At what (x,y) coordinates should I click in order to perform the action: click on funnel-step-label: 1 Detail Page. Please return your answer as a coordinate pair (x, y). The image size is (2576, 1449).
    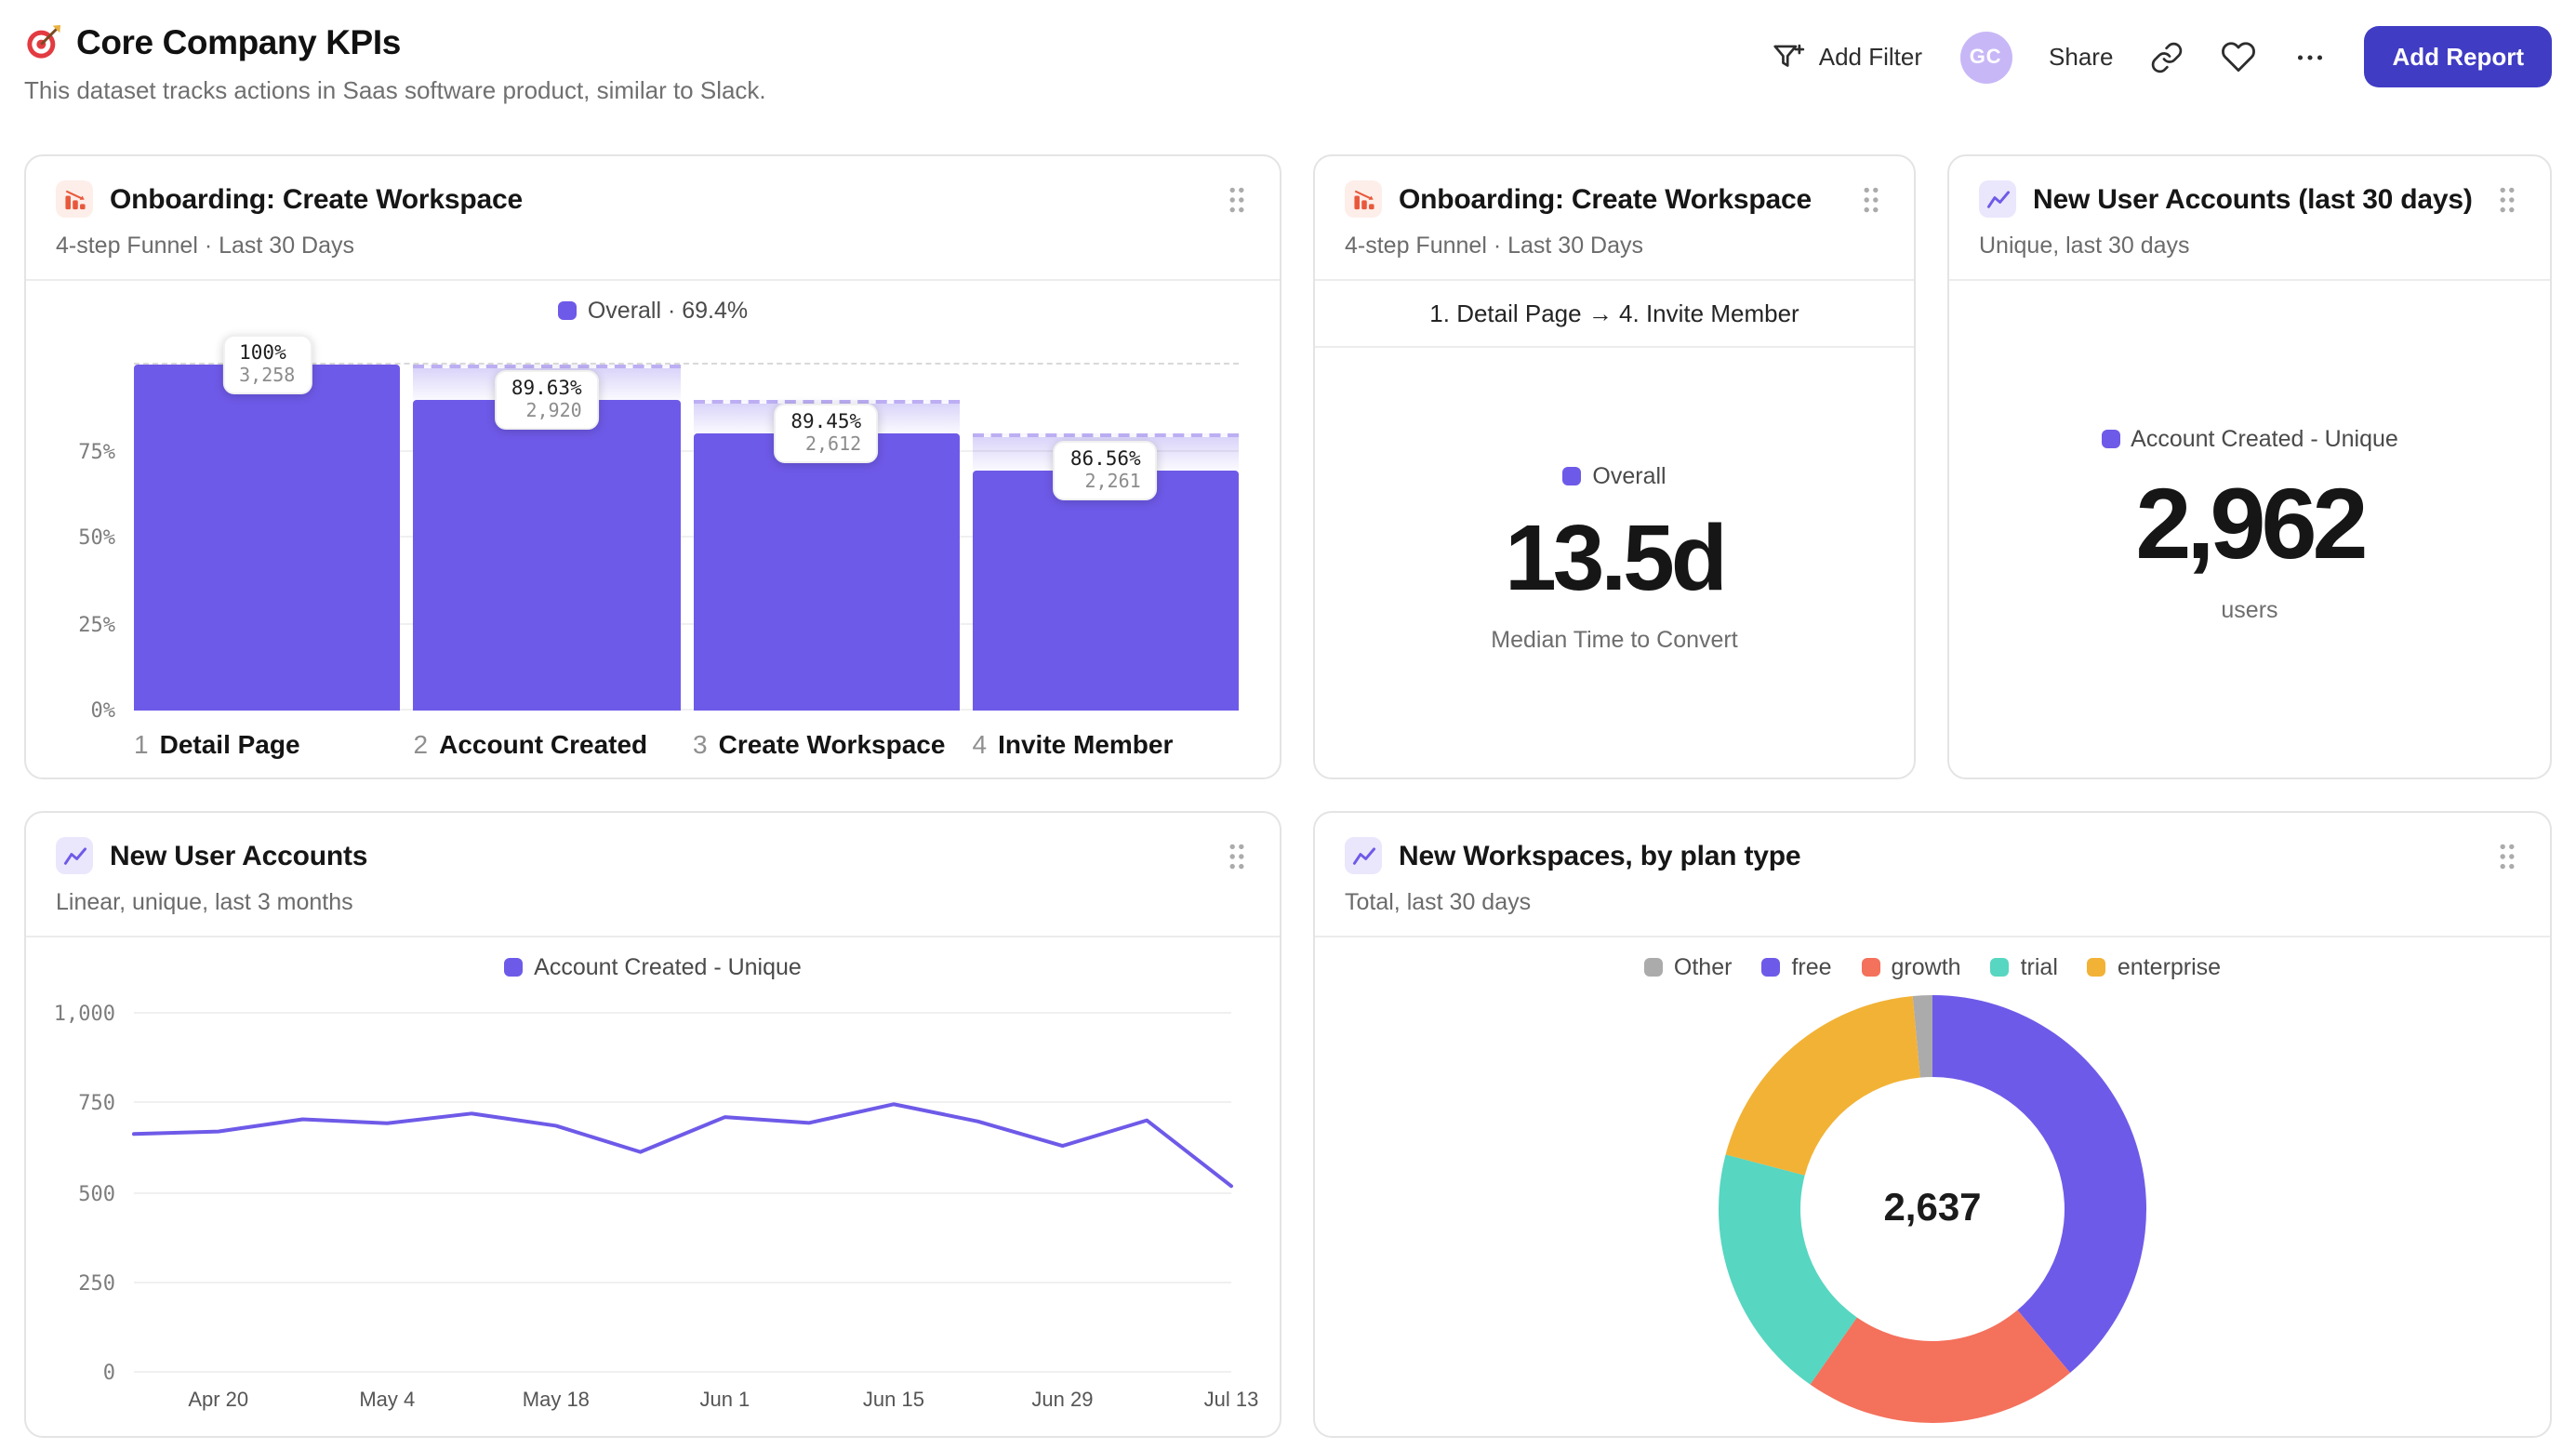
    Looking at the image, I should click on (267, 744).